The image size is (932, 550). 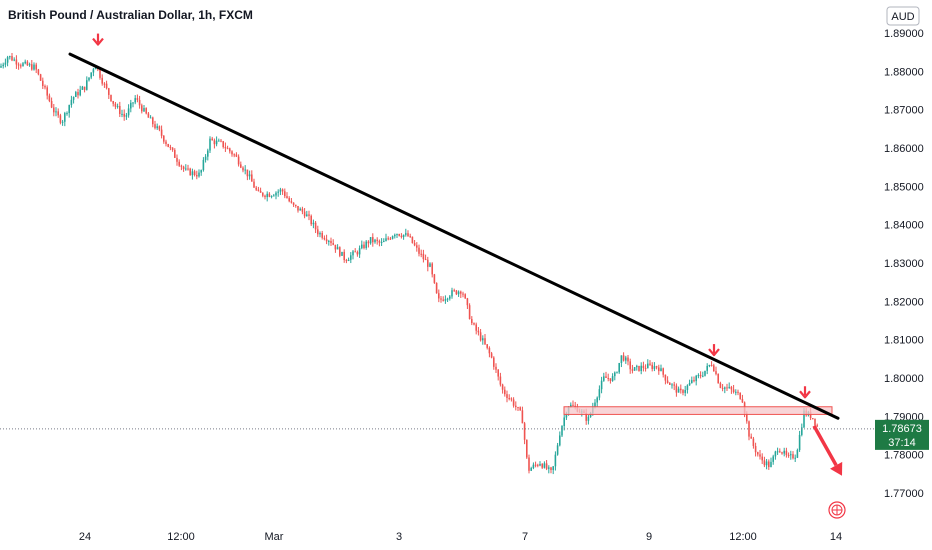 I want to click on x-tick-group: 24 12:00 Mar 3 7 9 12:00 14, so click(x=460, y=537).